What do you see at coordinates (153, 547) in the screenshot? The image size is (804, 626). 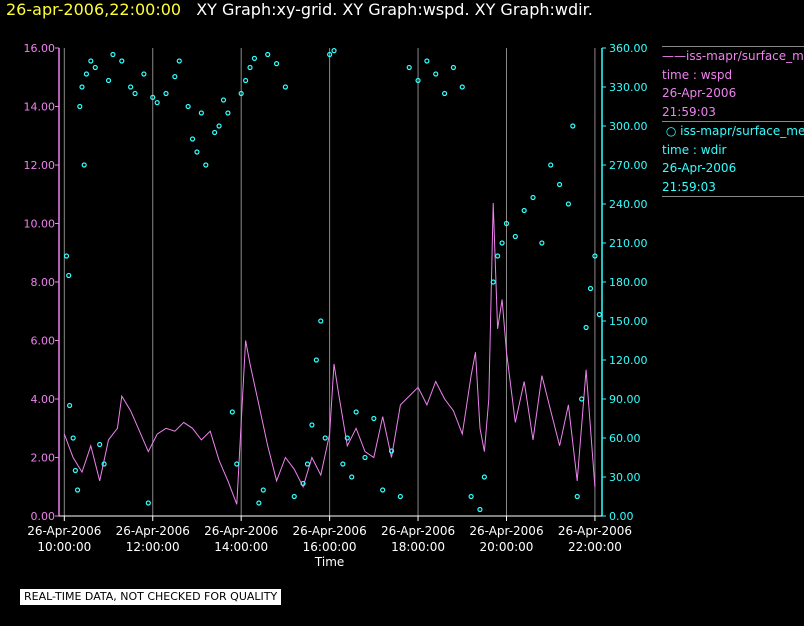 I see `x-axis-tick-time: 12:00:00` at bounding box center [153, 547].